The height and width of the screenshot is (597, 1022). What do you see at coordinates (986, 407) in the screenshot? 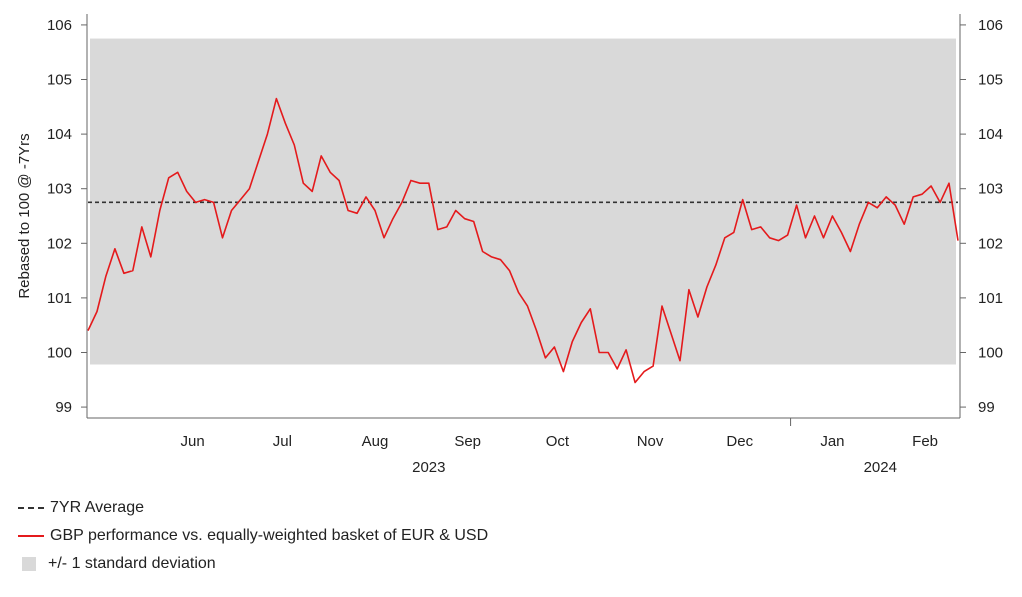
I see `y-tick-label-right: 99` at bounding box center [986, 407].